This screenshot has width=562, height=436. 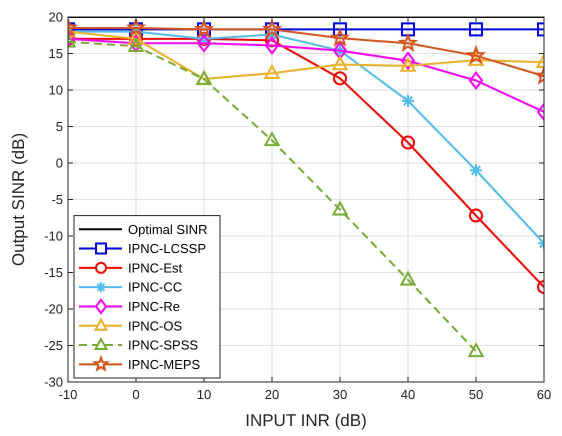 What do you see at coordinates (272, 394) in the screenshot?
I see `x-tick-label: 20` at bounding box center [272, 394].